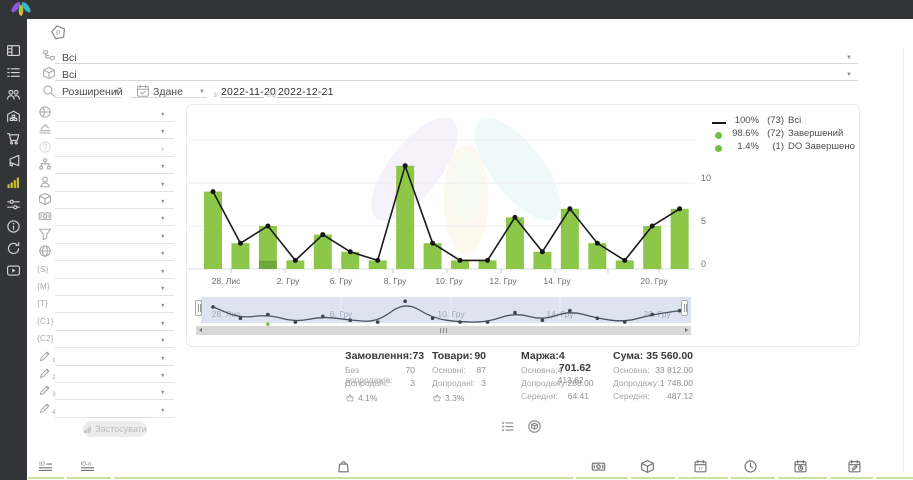 This screenshot has height=480, width=913. I want to click on stat-title: Замовлення:, so click(379, 356).